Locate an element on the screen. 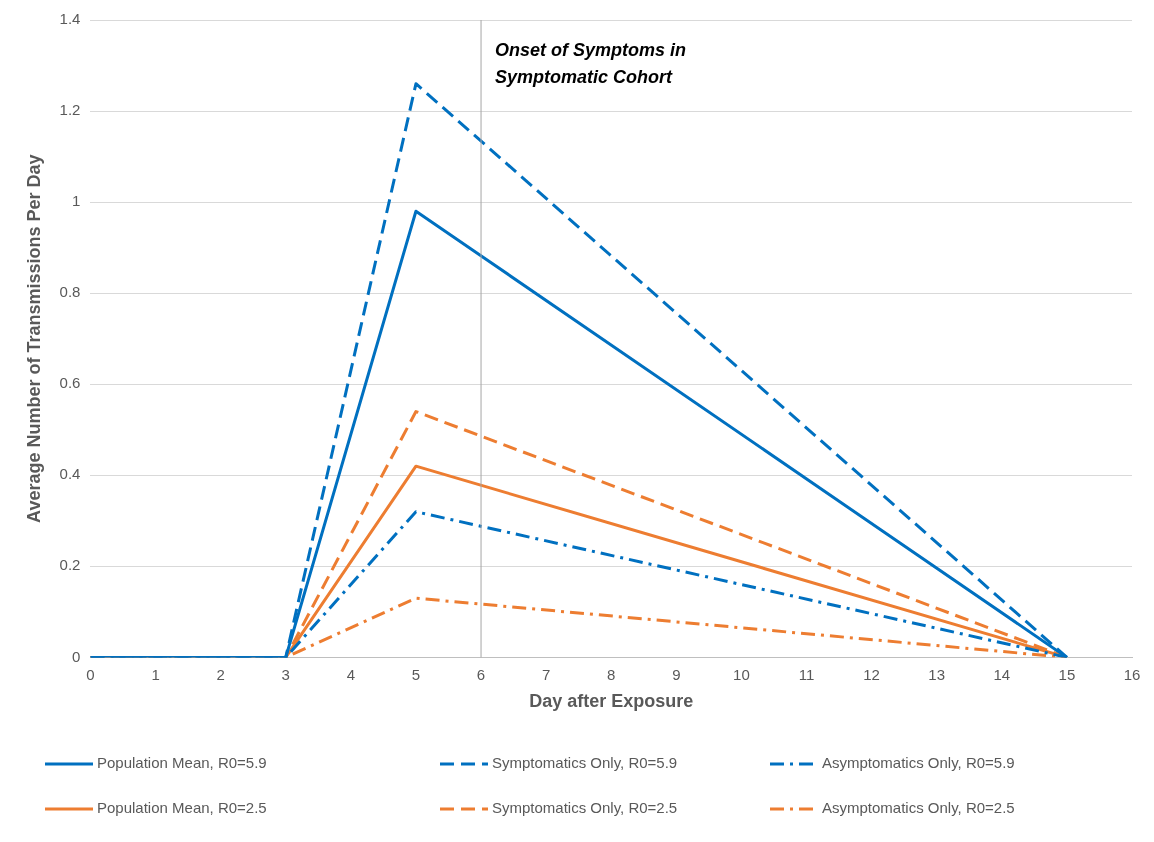 This screenshot has height=842, width=1154. x-tick-label: 5 is located at coordinates (416, 674).